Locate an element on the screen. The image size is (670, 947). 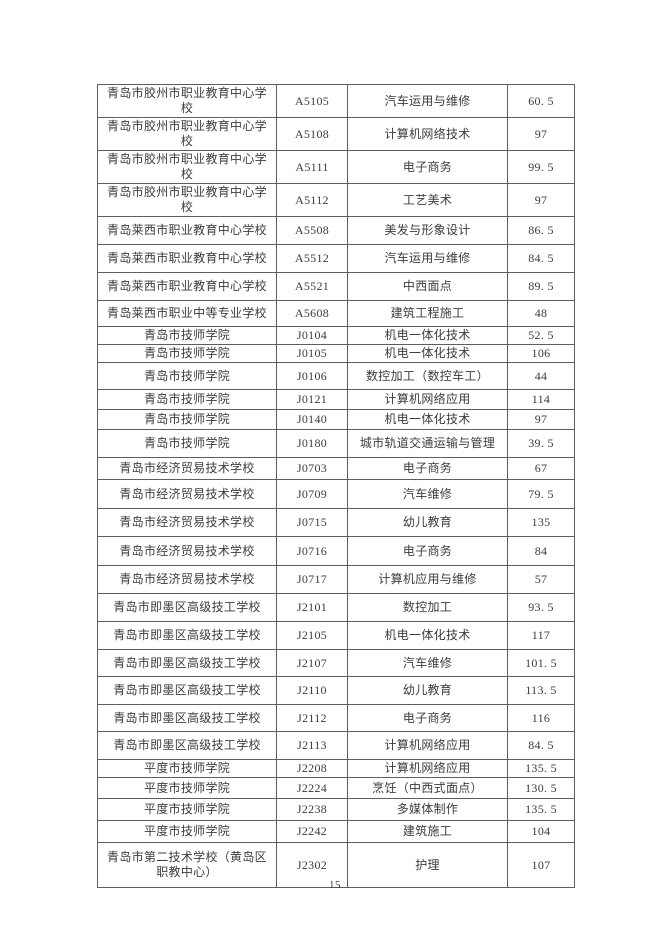
code-cell: J0703 is located at coordinates (312, 468).